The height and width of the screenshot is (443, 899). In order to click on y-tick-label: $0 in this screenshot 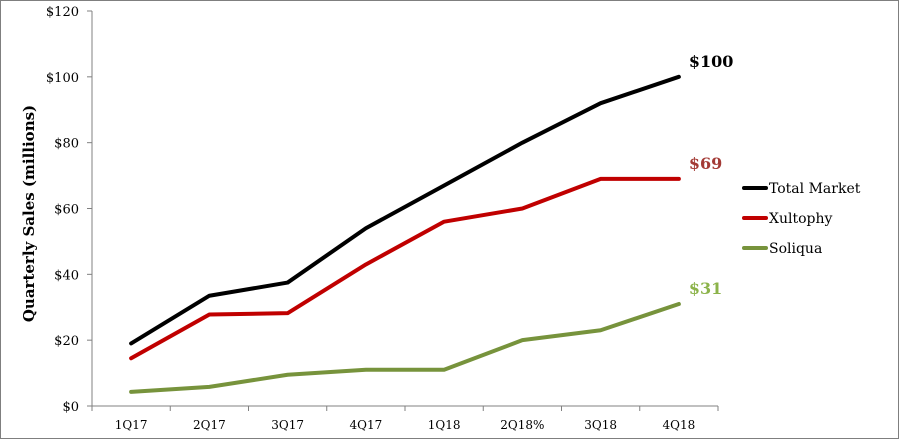, I will do `click(70, 407)`.